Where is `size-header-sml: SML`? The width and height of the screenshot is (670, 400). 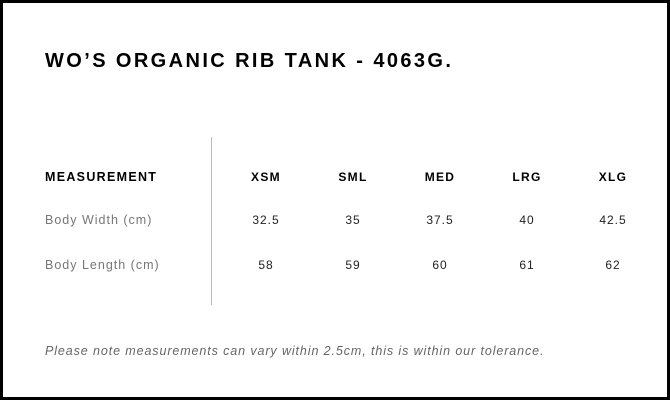 size-header-sml: SML is located at coordinates (353, 177).